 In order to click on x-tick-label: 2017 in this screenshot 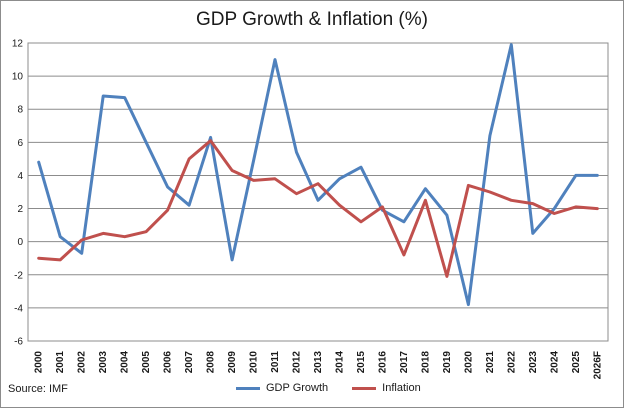, I will do `click(404, 362)`.